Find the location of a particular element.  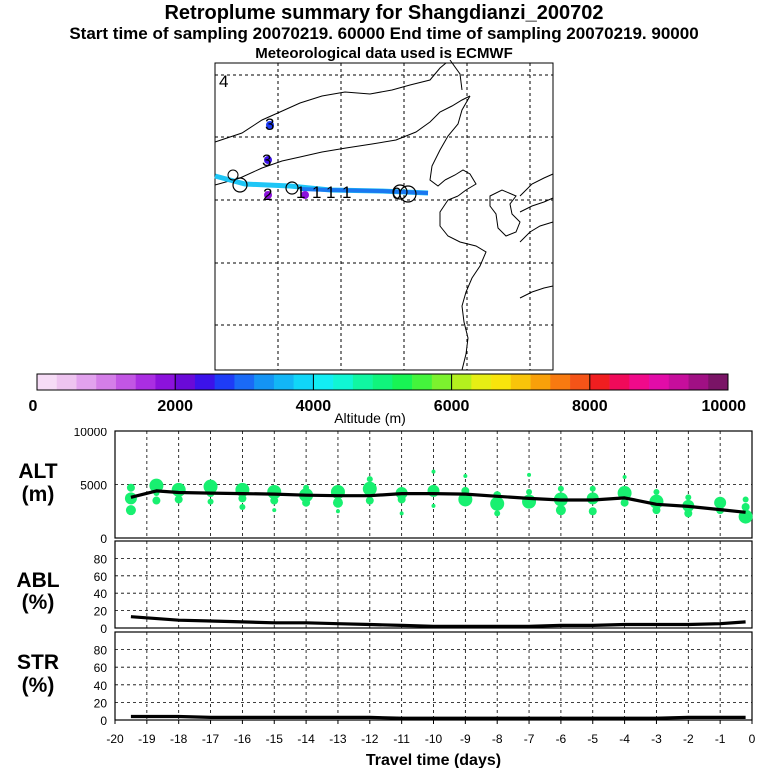

x-tick-label: -19 is located at coordinates (147, 739).